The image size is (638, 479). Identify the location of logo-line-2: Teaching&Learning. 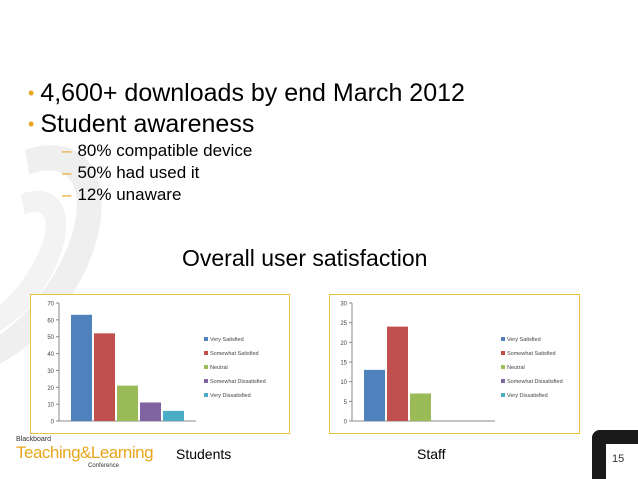
(85, 452).